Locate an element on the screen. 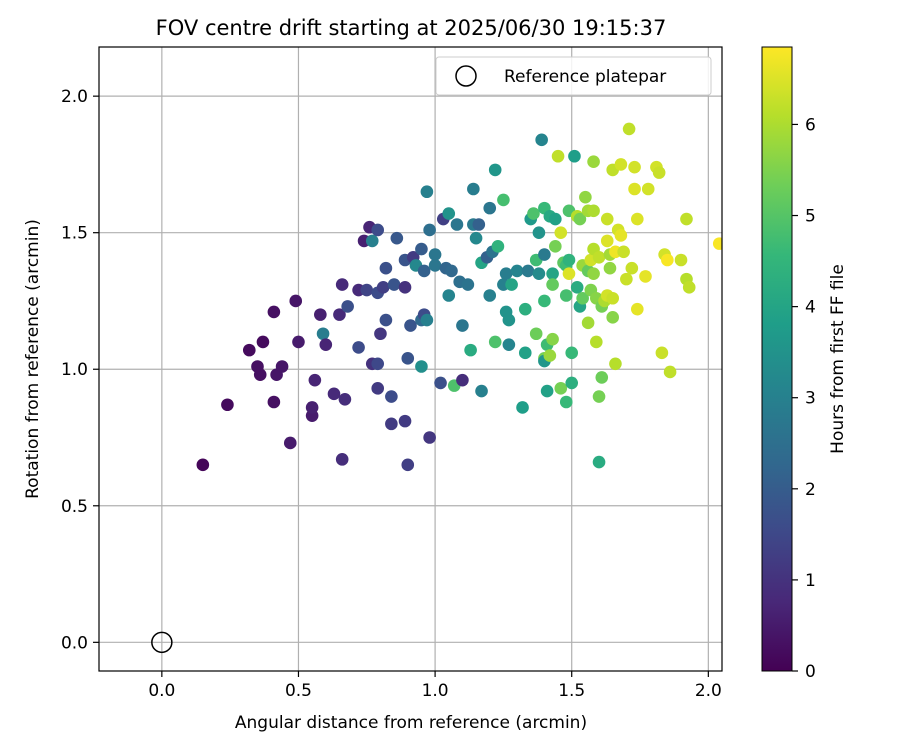 The image size is (900, 750). colorbar-tick-label: 0 is located at coordinates (810, 672).